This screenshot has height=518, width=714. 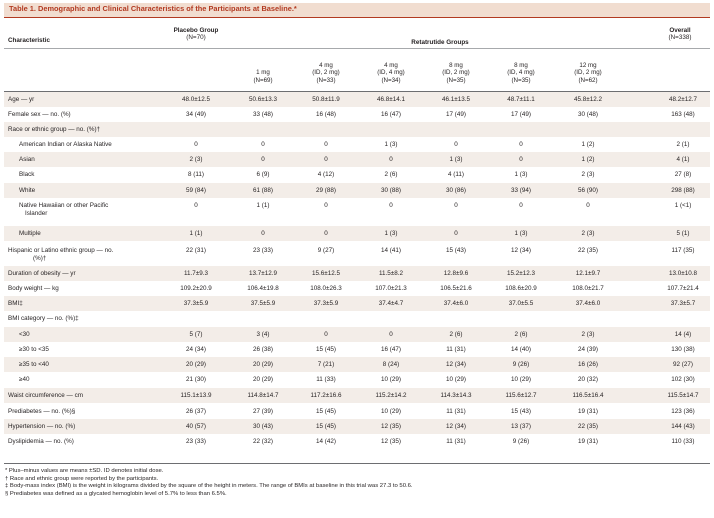 What do you see at coordinates (196, 395) in the screenshot?
I see `table-cell: 115.1±13.9` at bounding box center [196, 395].